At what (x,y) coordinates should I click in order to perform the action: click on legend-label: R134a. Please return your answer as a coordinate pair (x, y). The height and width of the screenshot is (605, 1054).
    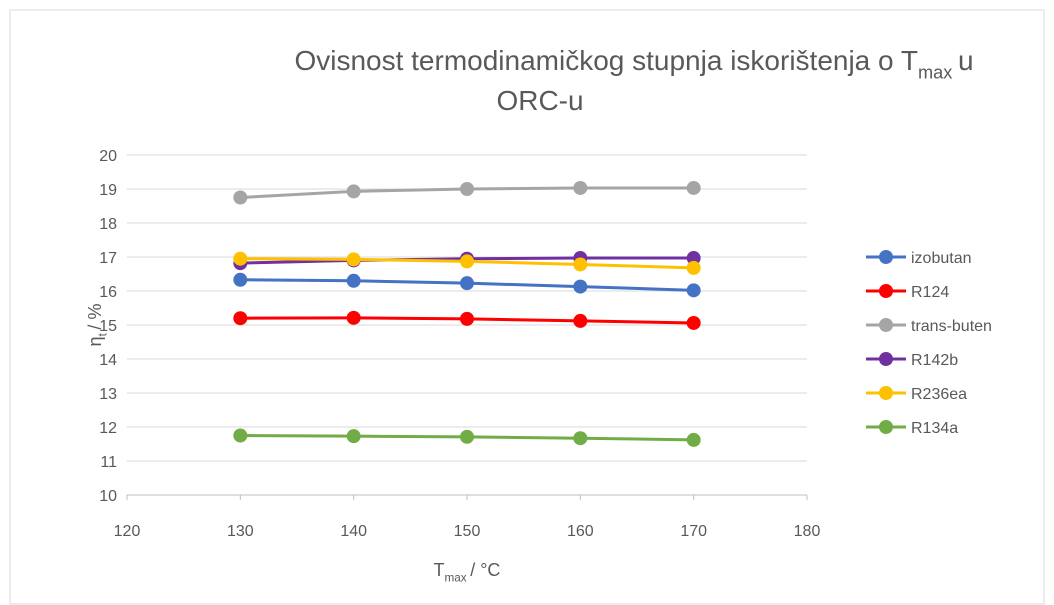
    Looking at the image, I should click on (934, 428).